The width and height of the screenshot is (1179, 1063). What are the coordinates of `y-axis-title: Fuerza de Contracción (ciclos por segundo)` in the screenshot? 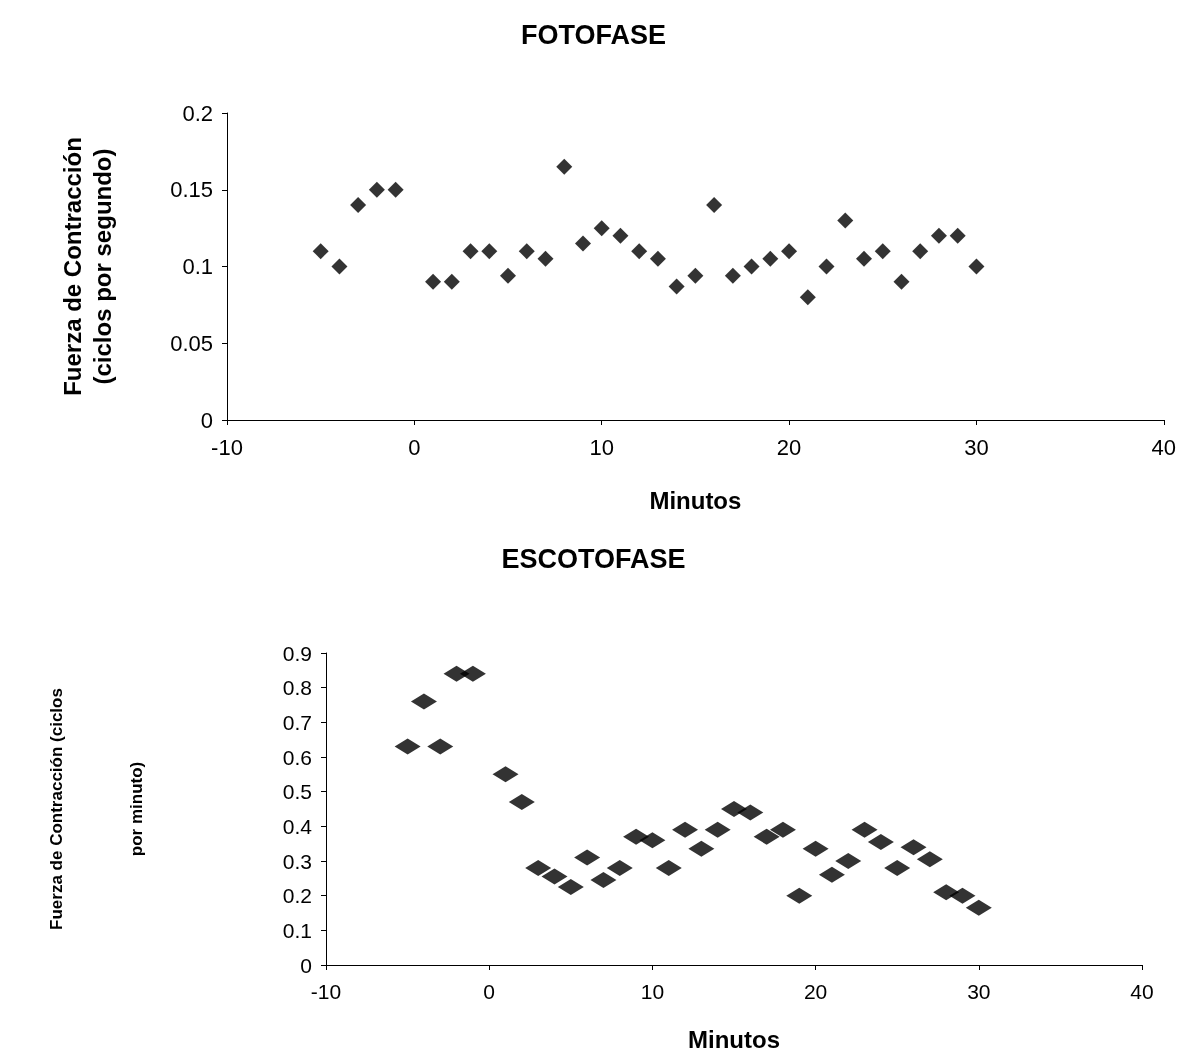 It's located at (87, 266).